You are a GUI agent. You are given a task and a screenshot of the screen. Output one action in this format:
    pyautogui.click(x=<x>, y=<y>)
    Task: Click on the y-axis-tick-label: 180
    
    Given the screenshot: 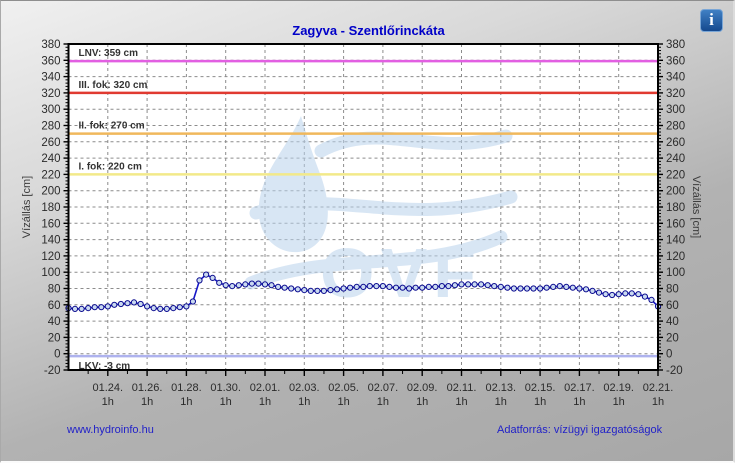 What is the action you would take?
    pyautogui.click(x=675, y=208)
    